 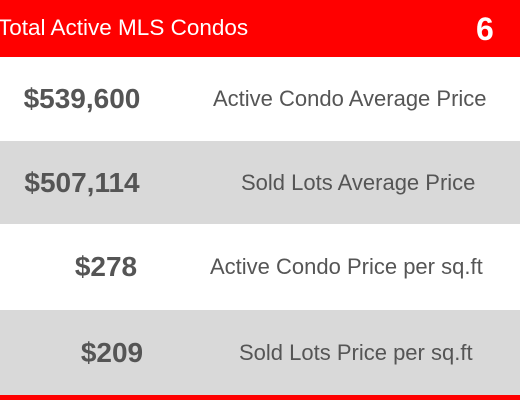 I want to click on stat-value: $209, so click(x=112, y=352).